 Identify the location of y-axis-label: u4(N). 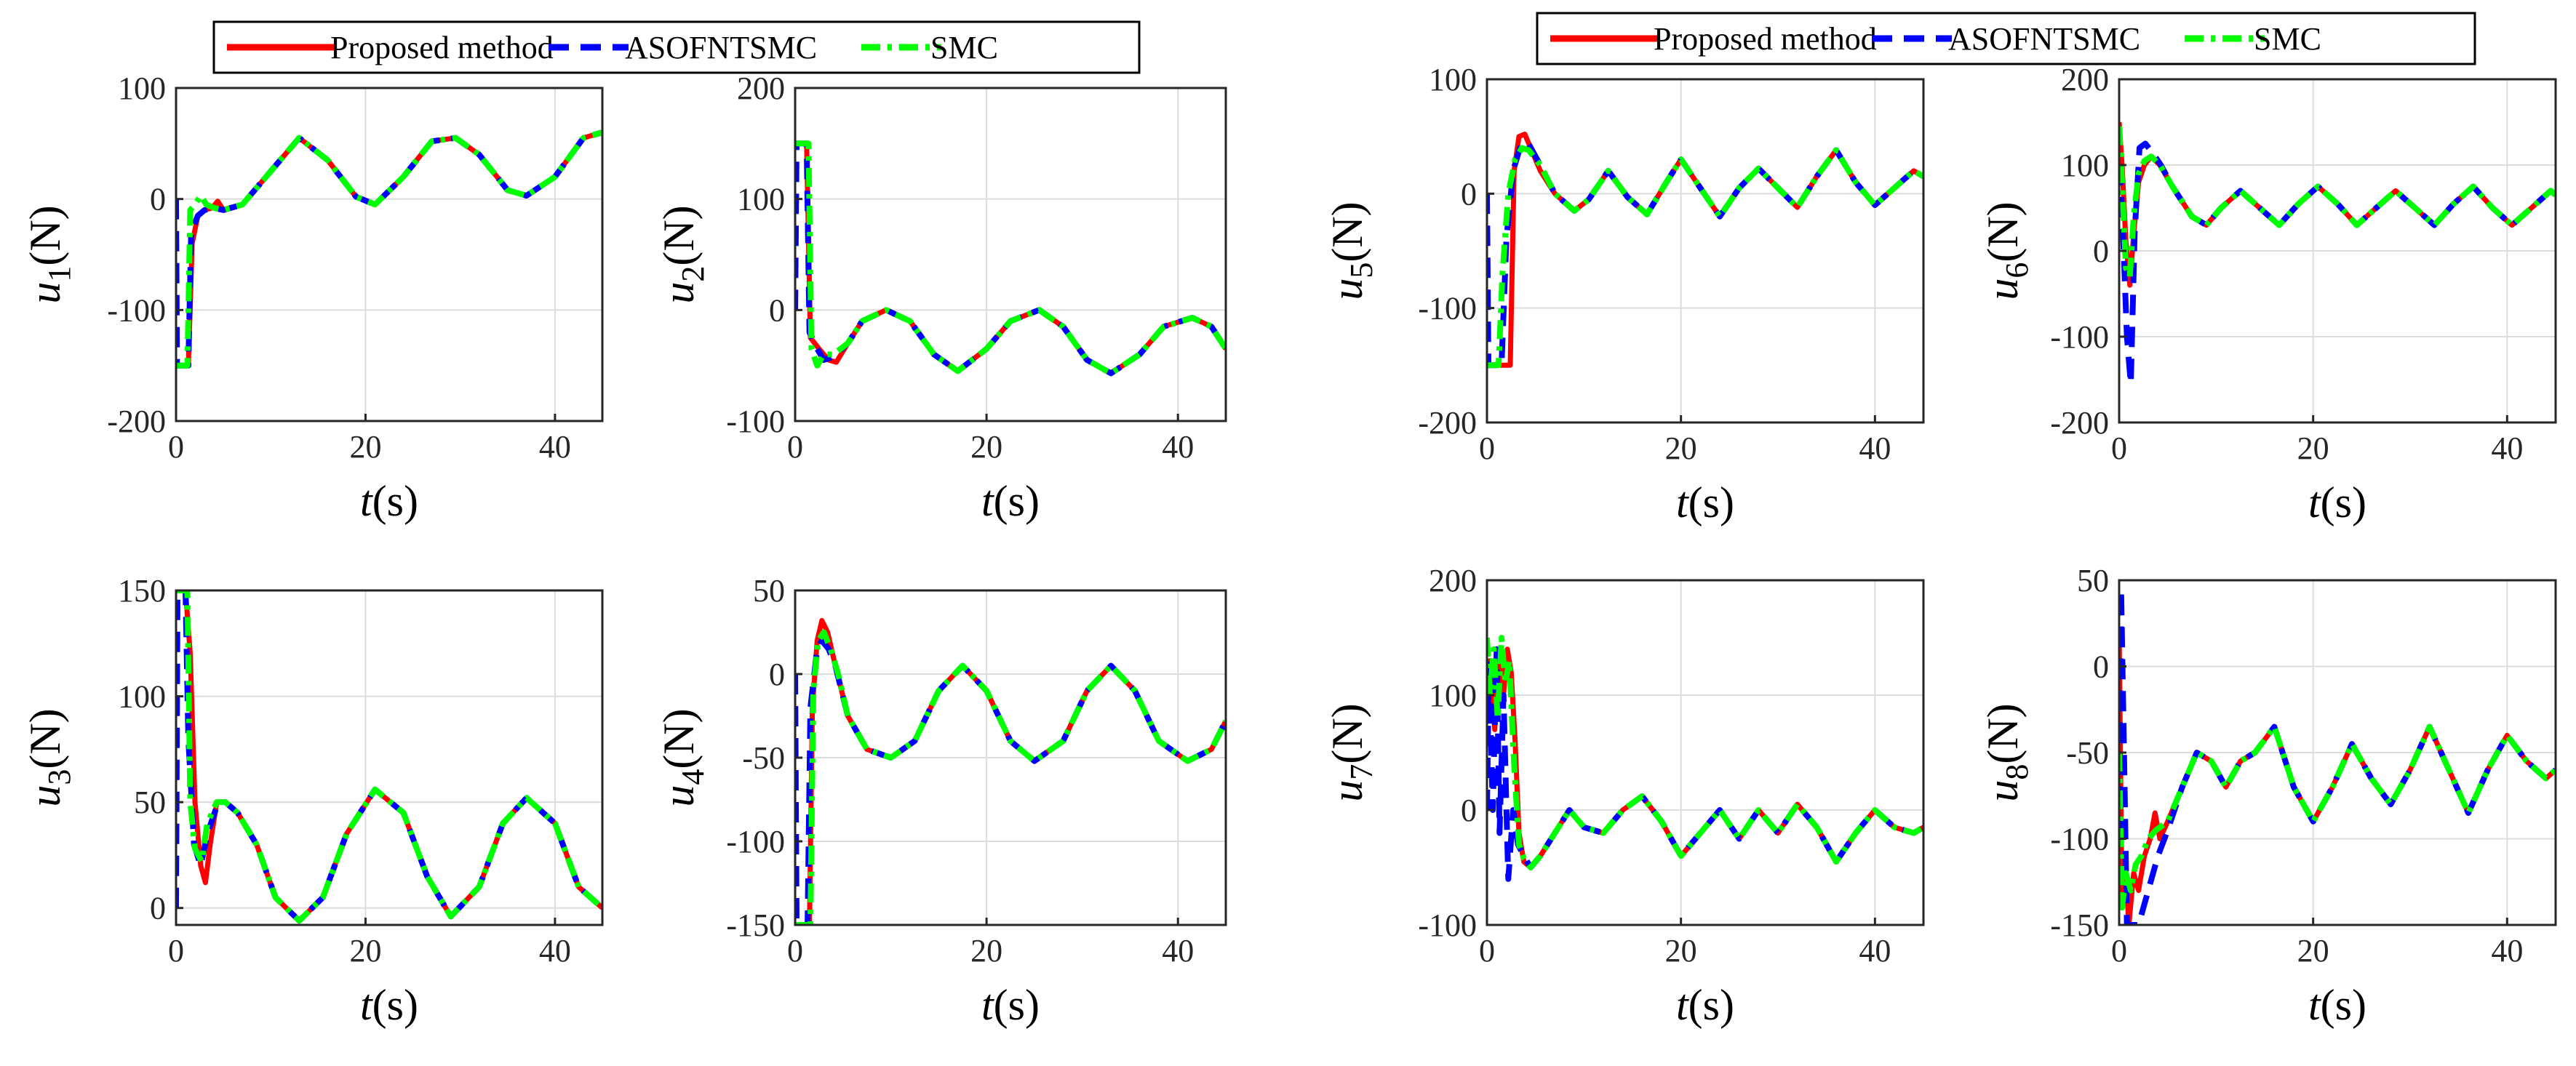
(683, 757).